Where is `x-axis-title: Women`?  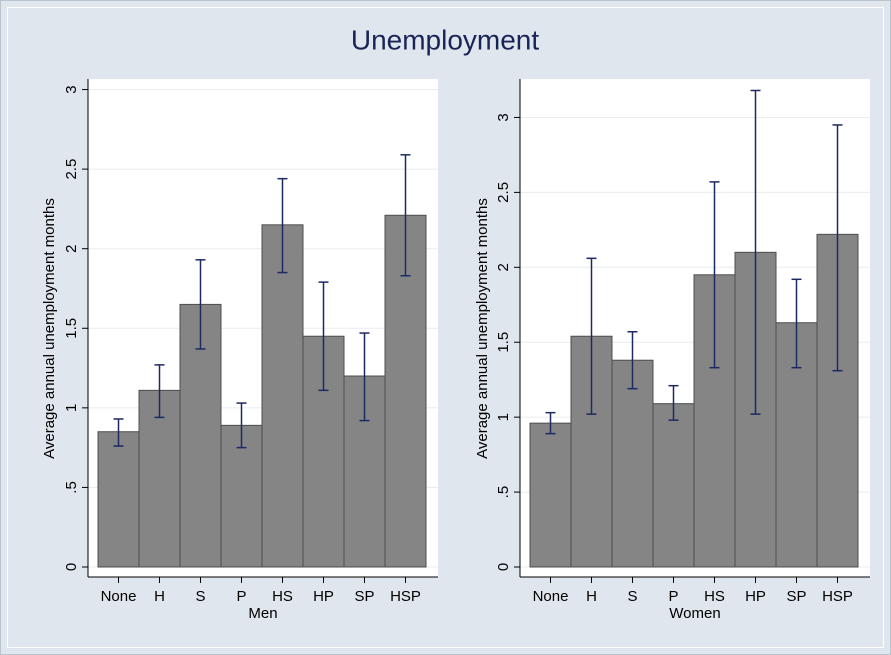 x-axis-title: Women is located at coordinates (694, 613).